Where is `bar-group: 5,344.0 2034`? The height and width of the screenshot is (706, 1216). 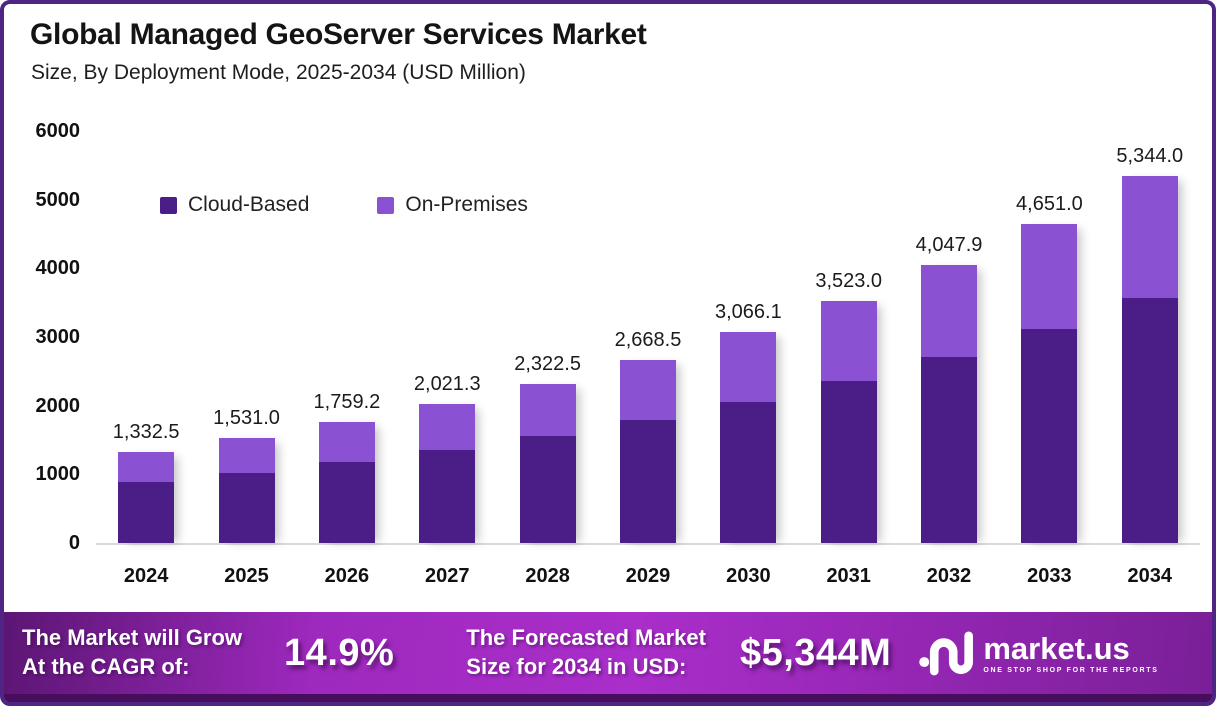
bar-group: 5,344.0 2034 is located at coordinates (1150, 359).